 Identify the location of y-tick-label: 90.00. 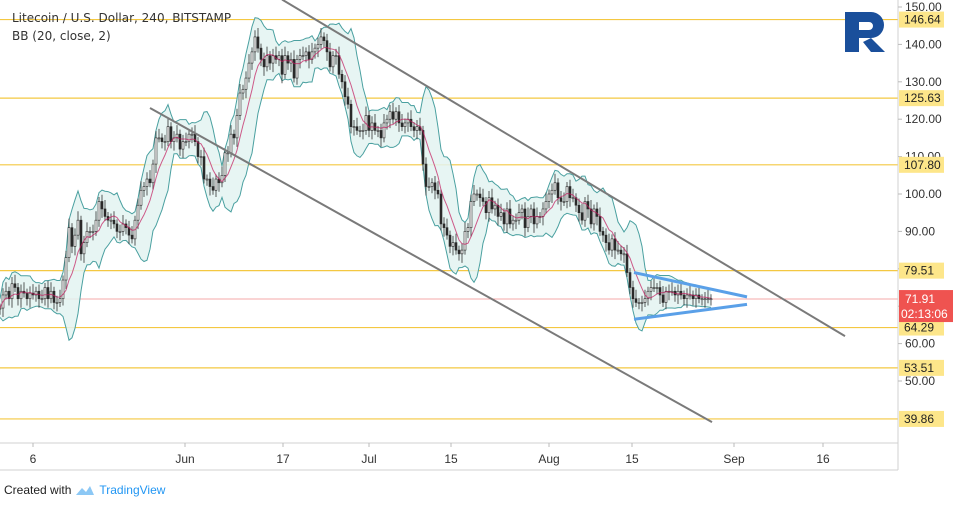
(920, 231).